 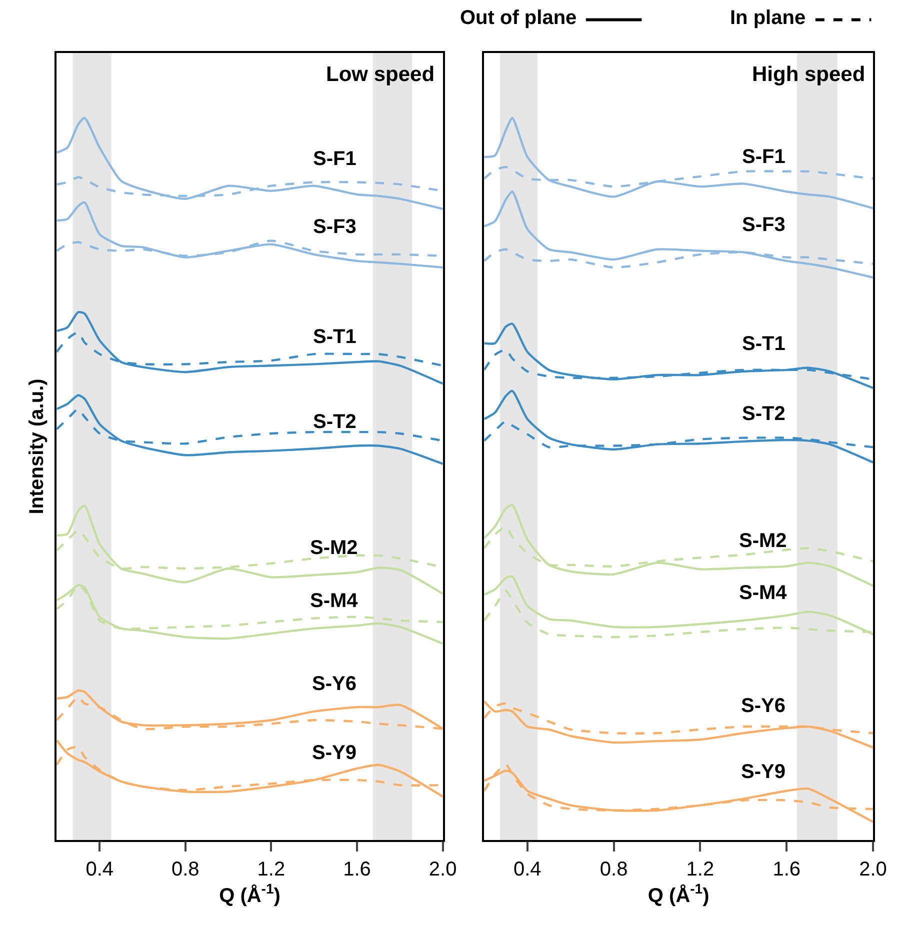 What do you see at coordinates (809, 74) in the screenshot?
I see `chart-title: High speed` at bounding box center [809, 74].